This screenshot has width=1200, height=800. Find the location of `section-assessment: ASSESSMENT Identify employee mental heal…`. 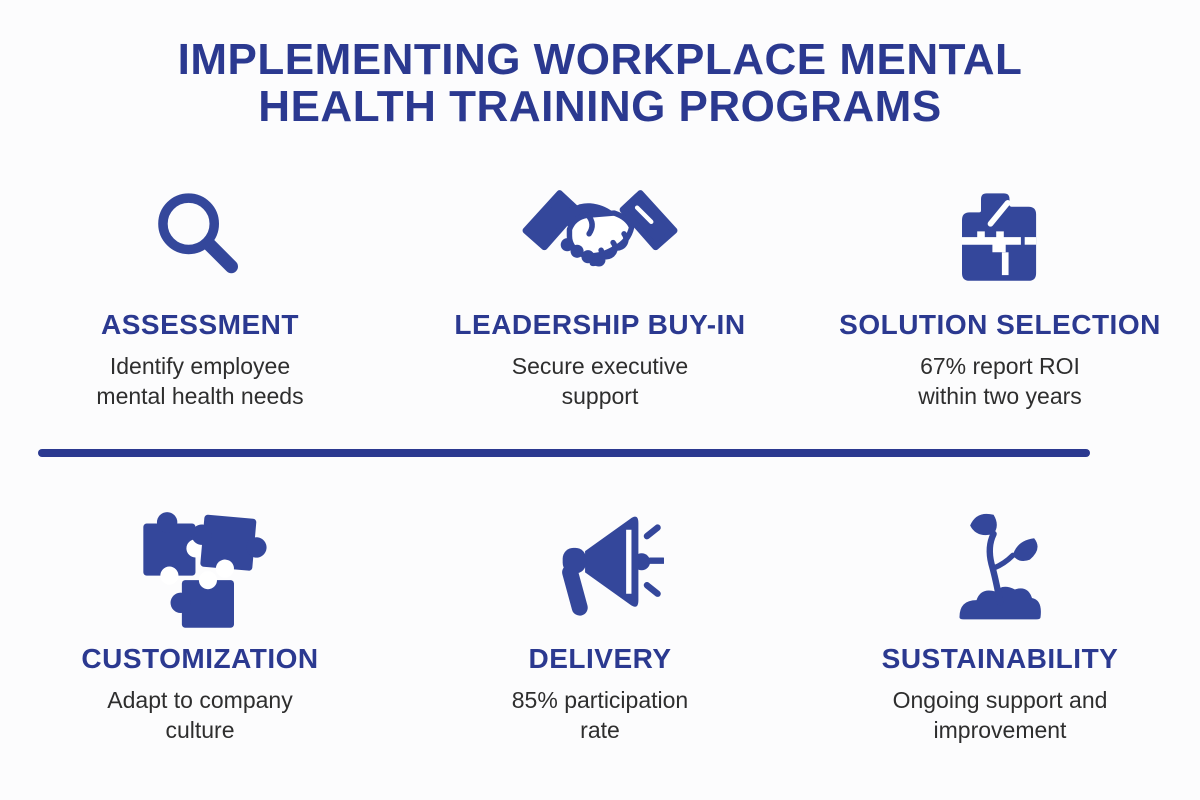

section-assessment: ASSESSMENT Identify employee mental heal… is located at coordinates (200, 289).